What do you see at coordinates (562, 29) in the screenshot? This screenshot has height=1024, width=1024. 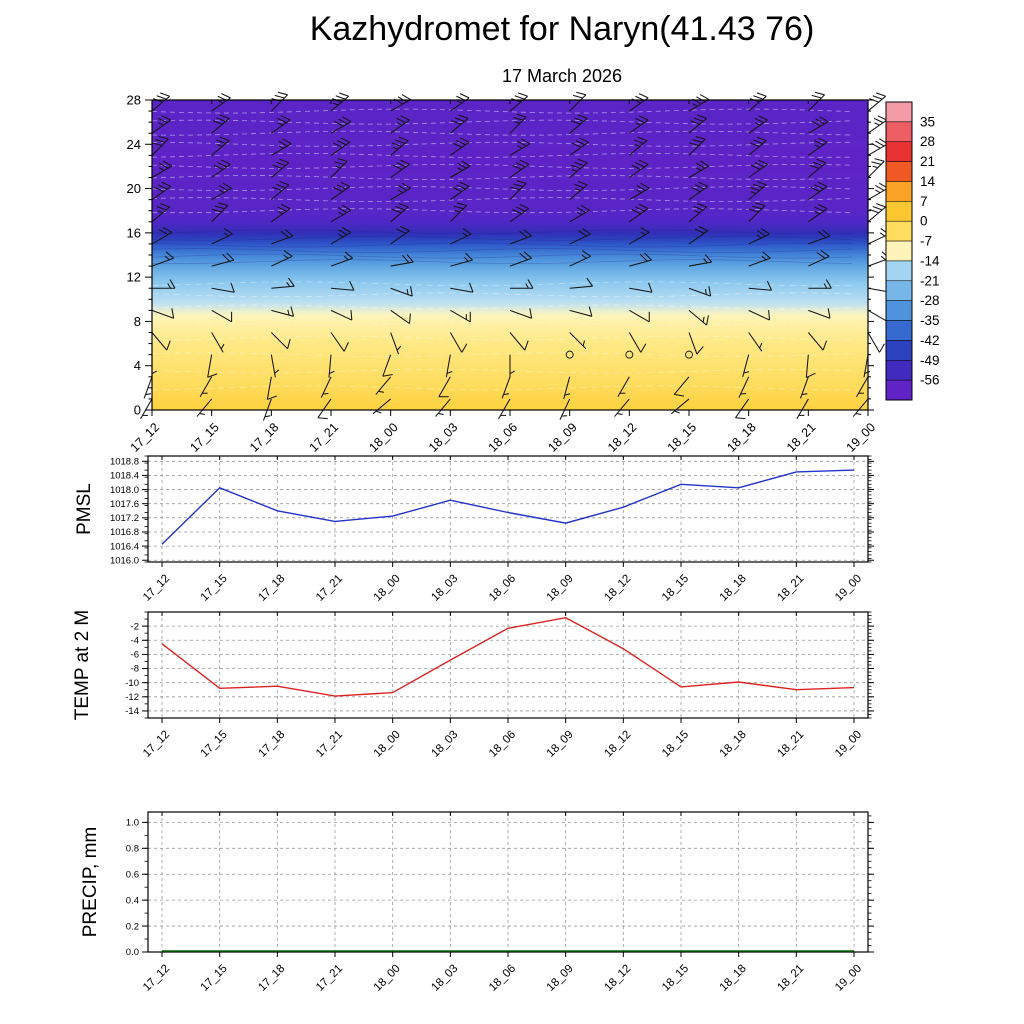 I see `page-title: Kazhydromet for Naryn(41.43 76)` at bounding box center [562, 29].